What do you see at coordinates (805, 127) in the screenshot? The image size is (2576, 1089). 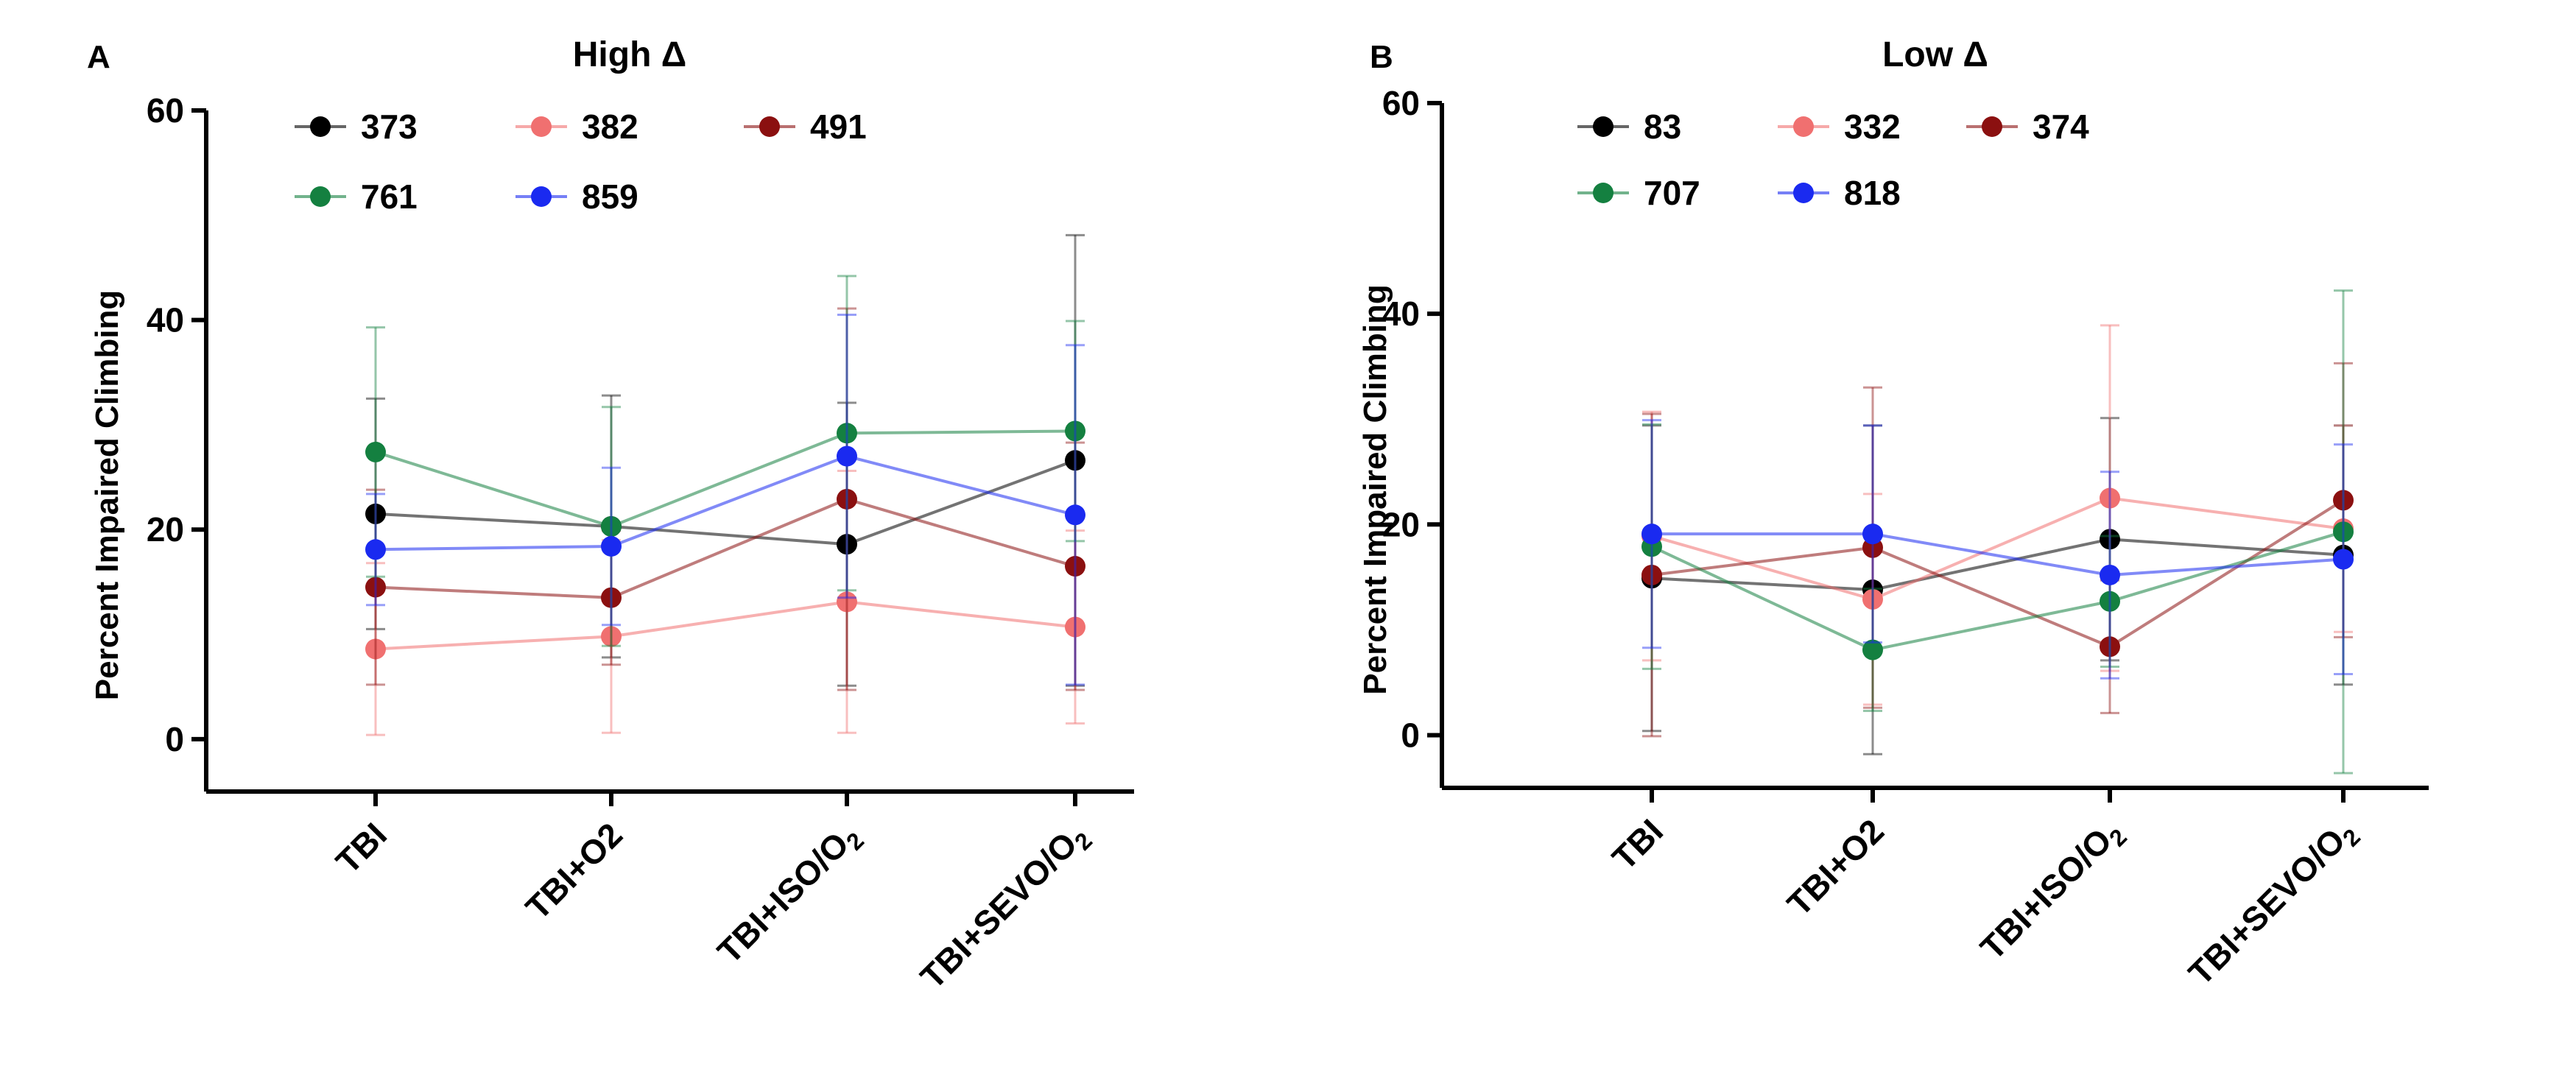 I see `legend-item-491: 491` at bounding box center [805, 127].